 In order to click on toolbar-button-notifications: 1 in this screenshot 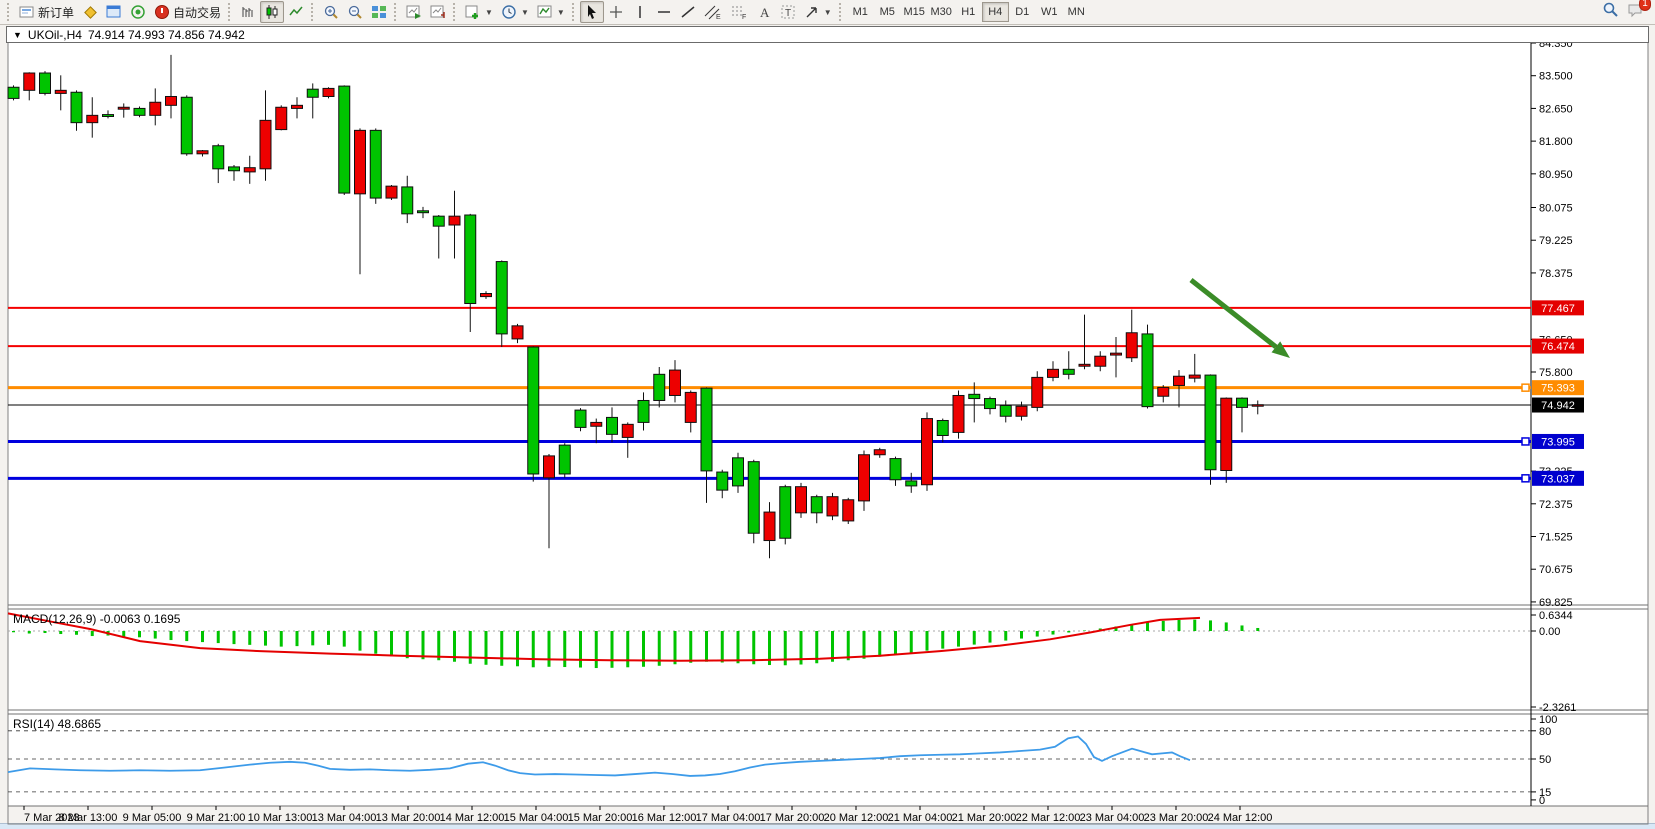, I will do `click(1639, 11)`.